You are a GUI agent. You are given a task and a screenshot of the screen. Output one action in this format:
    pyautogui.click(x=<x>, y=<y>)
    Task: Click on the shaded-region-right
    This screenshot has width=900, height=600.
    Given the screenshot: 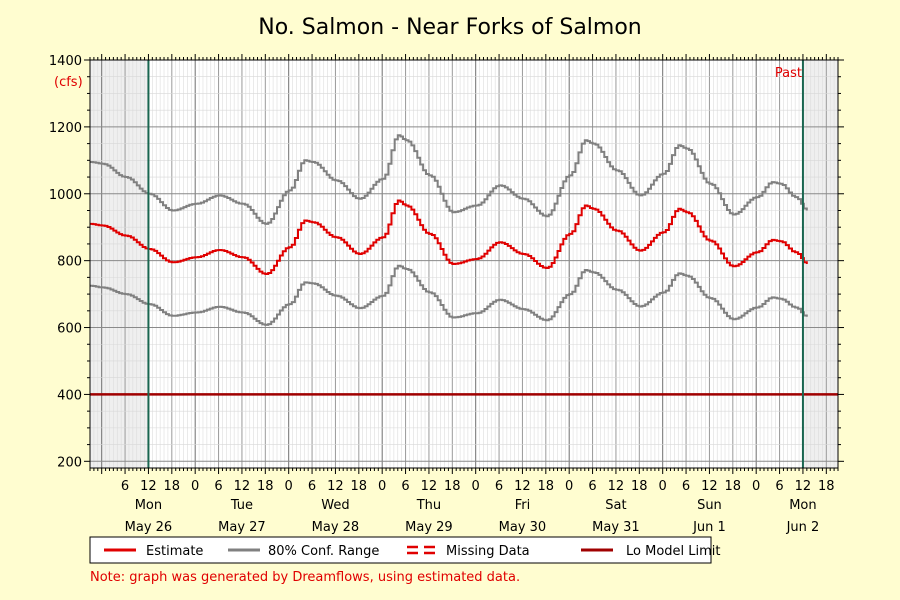 What is the action you would take?
    pyautogui.click(x=820, y=264)
    